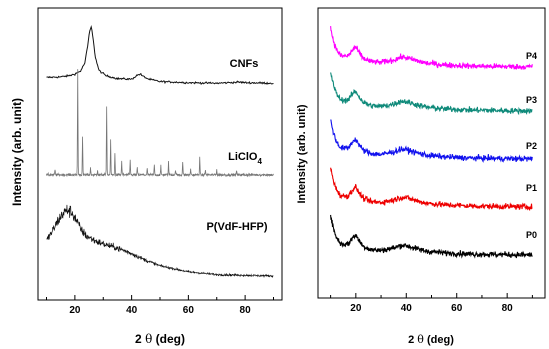 This screenshot has width=549, height=349. What do you see at coordinates (138, 339) in the screenshot?
I see `left-xlabel-main: 2` at bounding box center [138, 339].